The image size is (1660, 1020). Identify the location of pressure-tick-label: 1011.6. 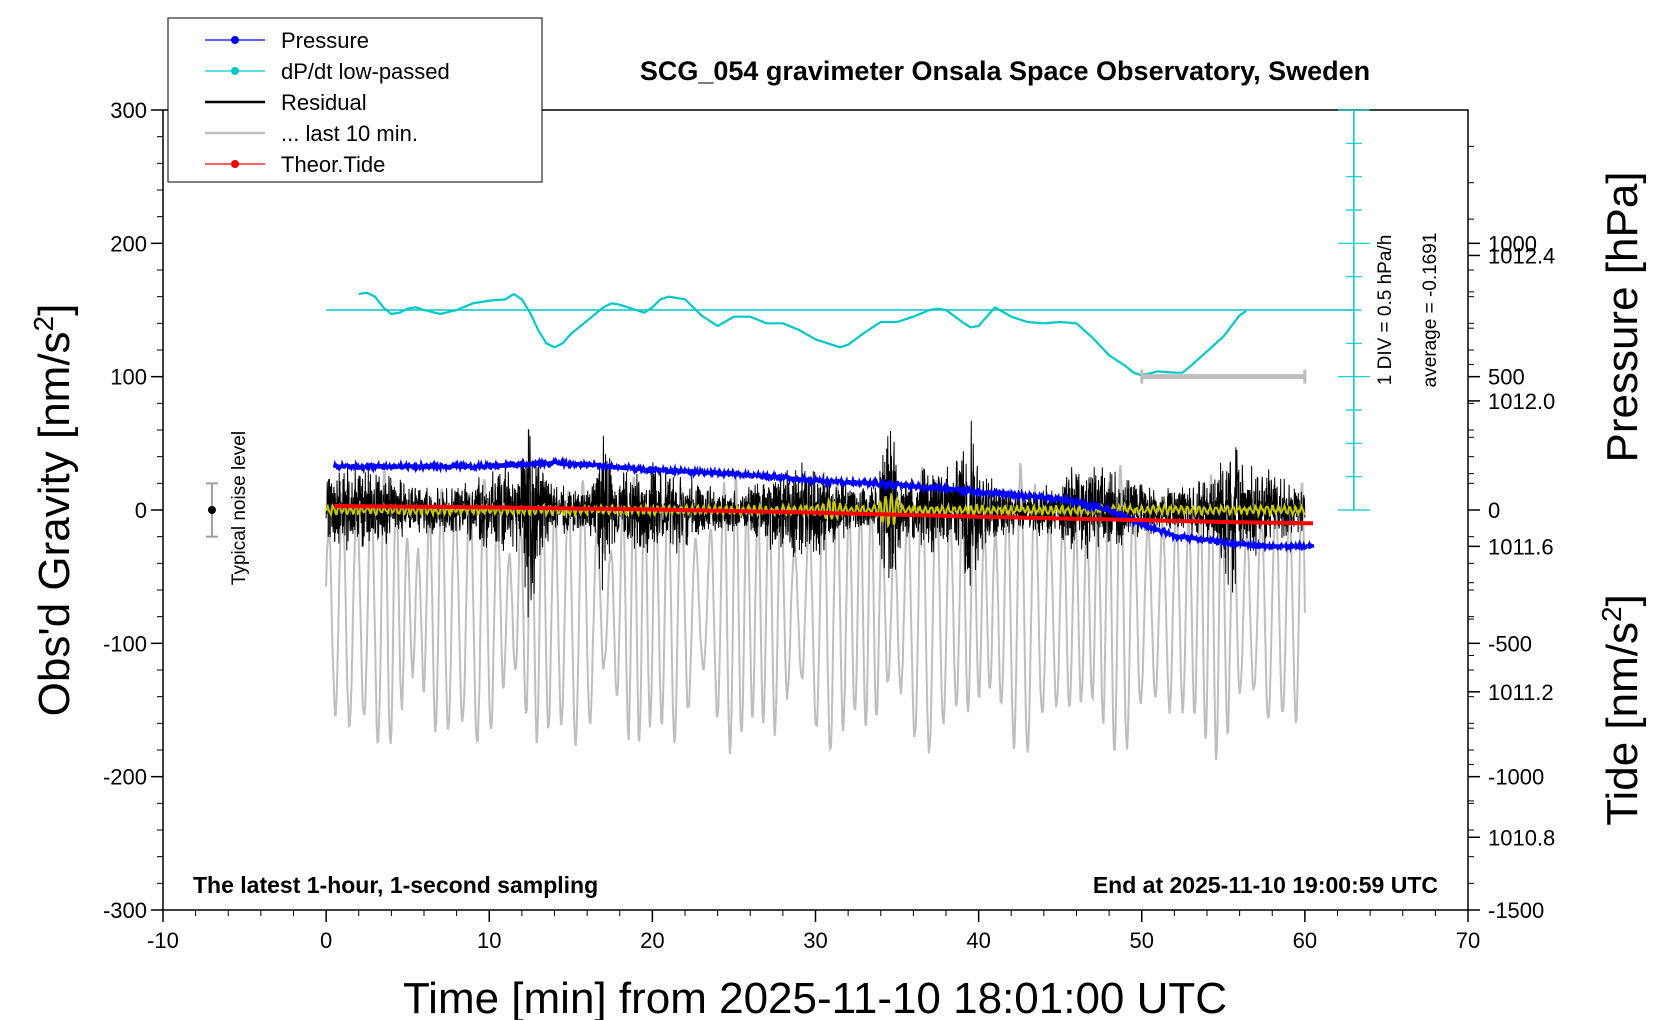
(1521, 546).